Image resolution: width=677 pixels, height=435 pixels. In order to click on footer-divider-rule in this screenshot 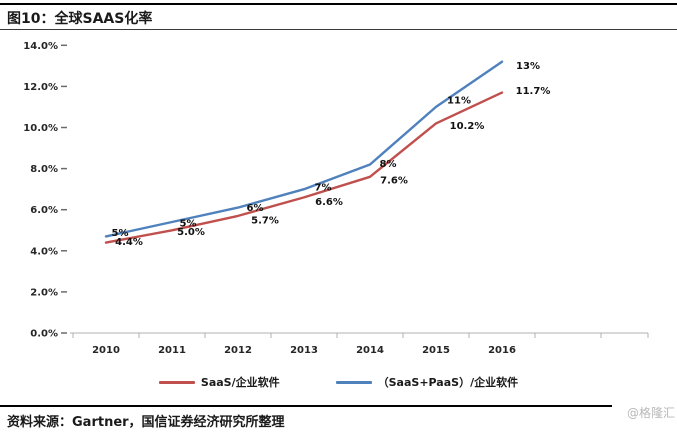, I will do `click(306, 406)`.